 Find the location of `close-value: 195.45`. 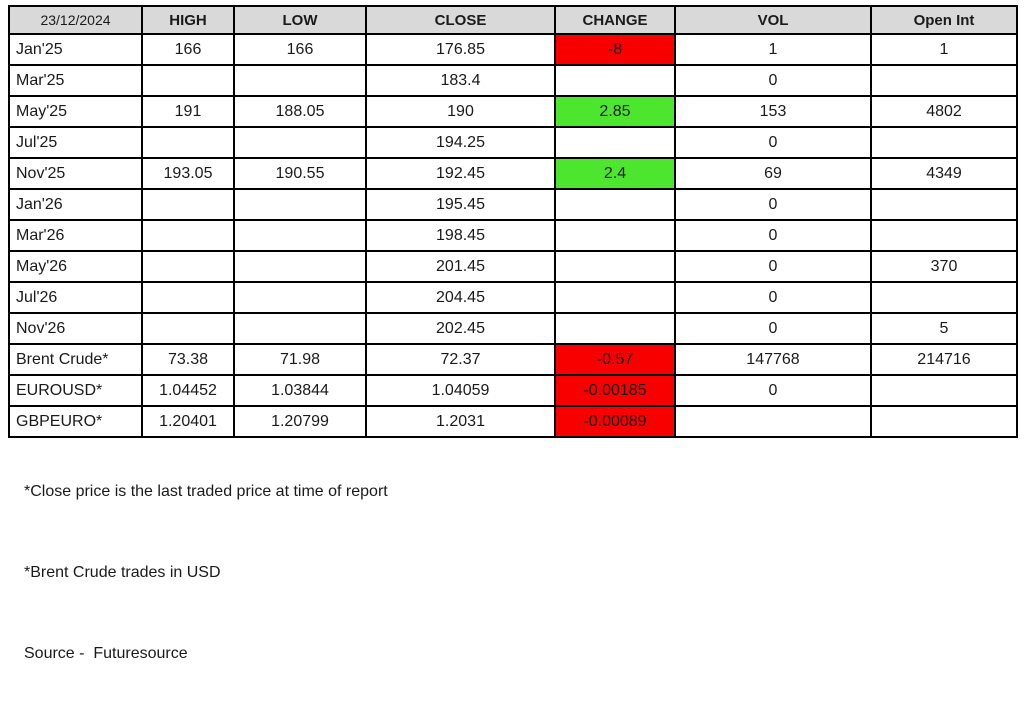

close-value: 195.45 is located at coordinates (460, 204).